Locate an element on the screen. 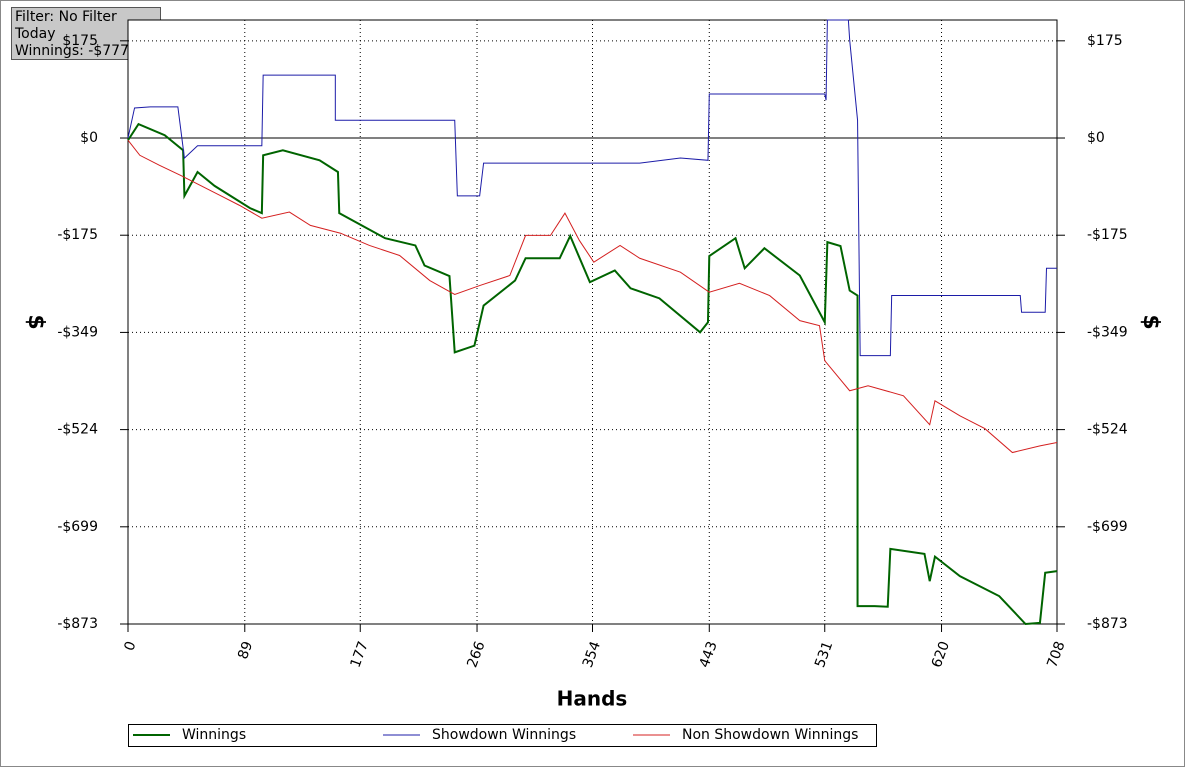 Image resolution: width=1185 pixels, height=767 pixels. y-tick-label: -$175 is located at coordinates (77, 235).